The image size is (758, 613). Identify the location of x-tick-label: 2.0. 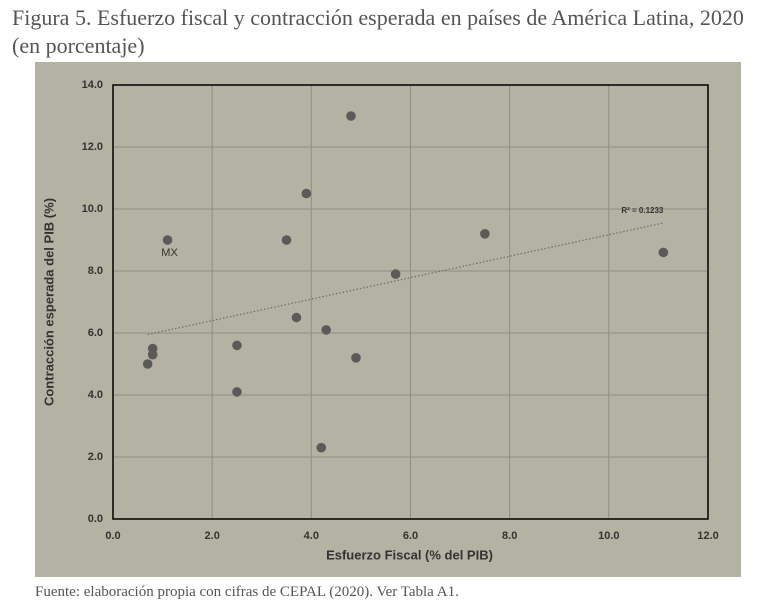
(212, 536).